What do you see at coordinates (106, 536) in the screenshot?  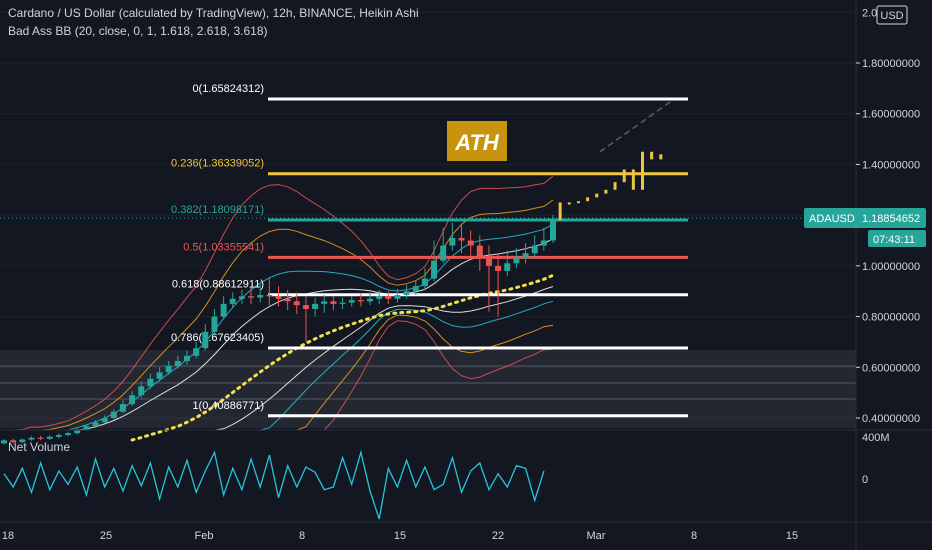 I see `date-tick-label: 25` at bounding box center [106, 536].